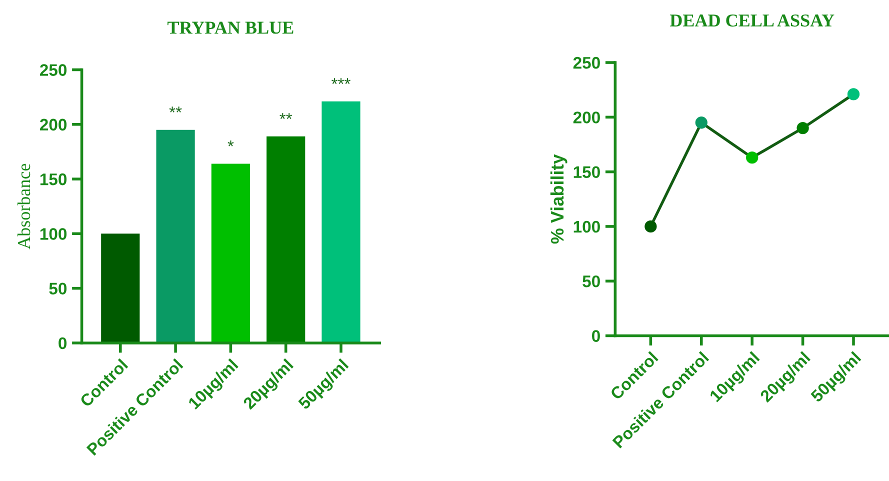 The image size is (889, 481). Describe the element at coordinates (231, 143) in the screenshot. I see `annotation: *` at that location.